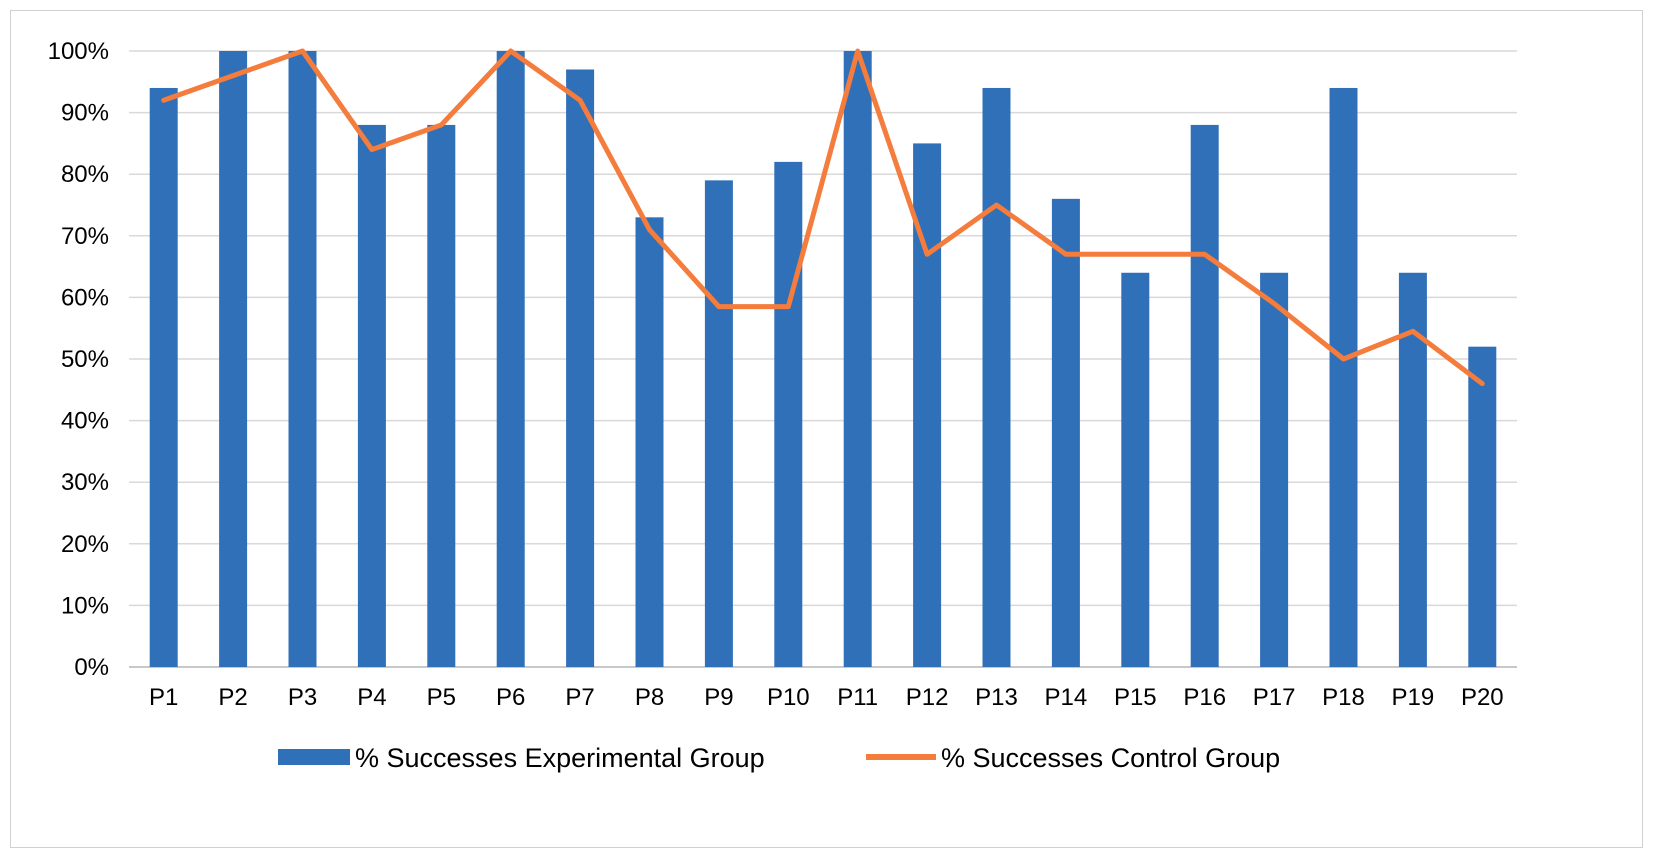  What do you see at coordinates (788, 697) in the screenshot?
I see `x-tick-label: P10` at bounding box center [788, 697].